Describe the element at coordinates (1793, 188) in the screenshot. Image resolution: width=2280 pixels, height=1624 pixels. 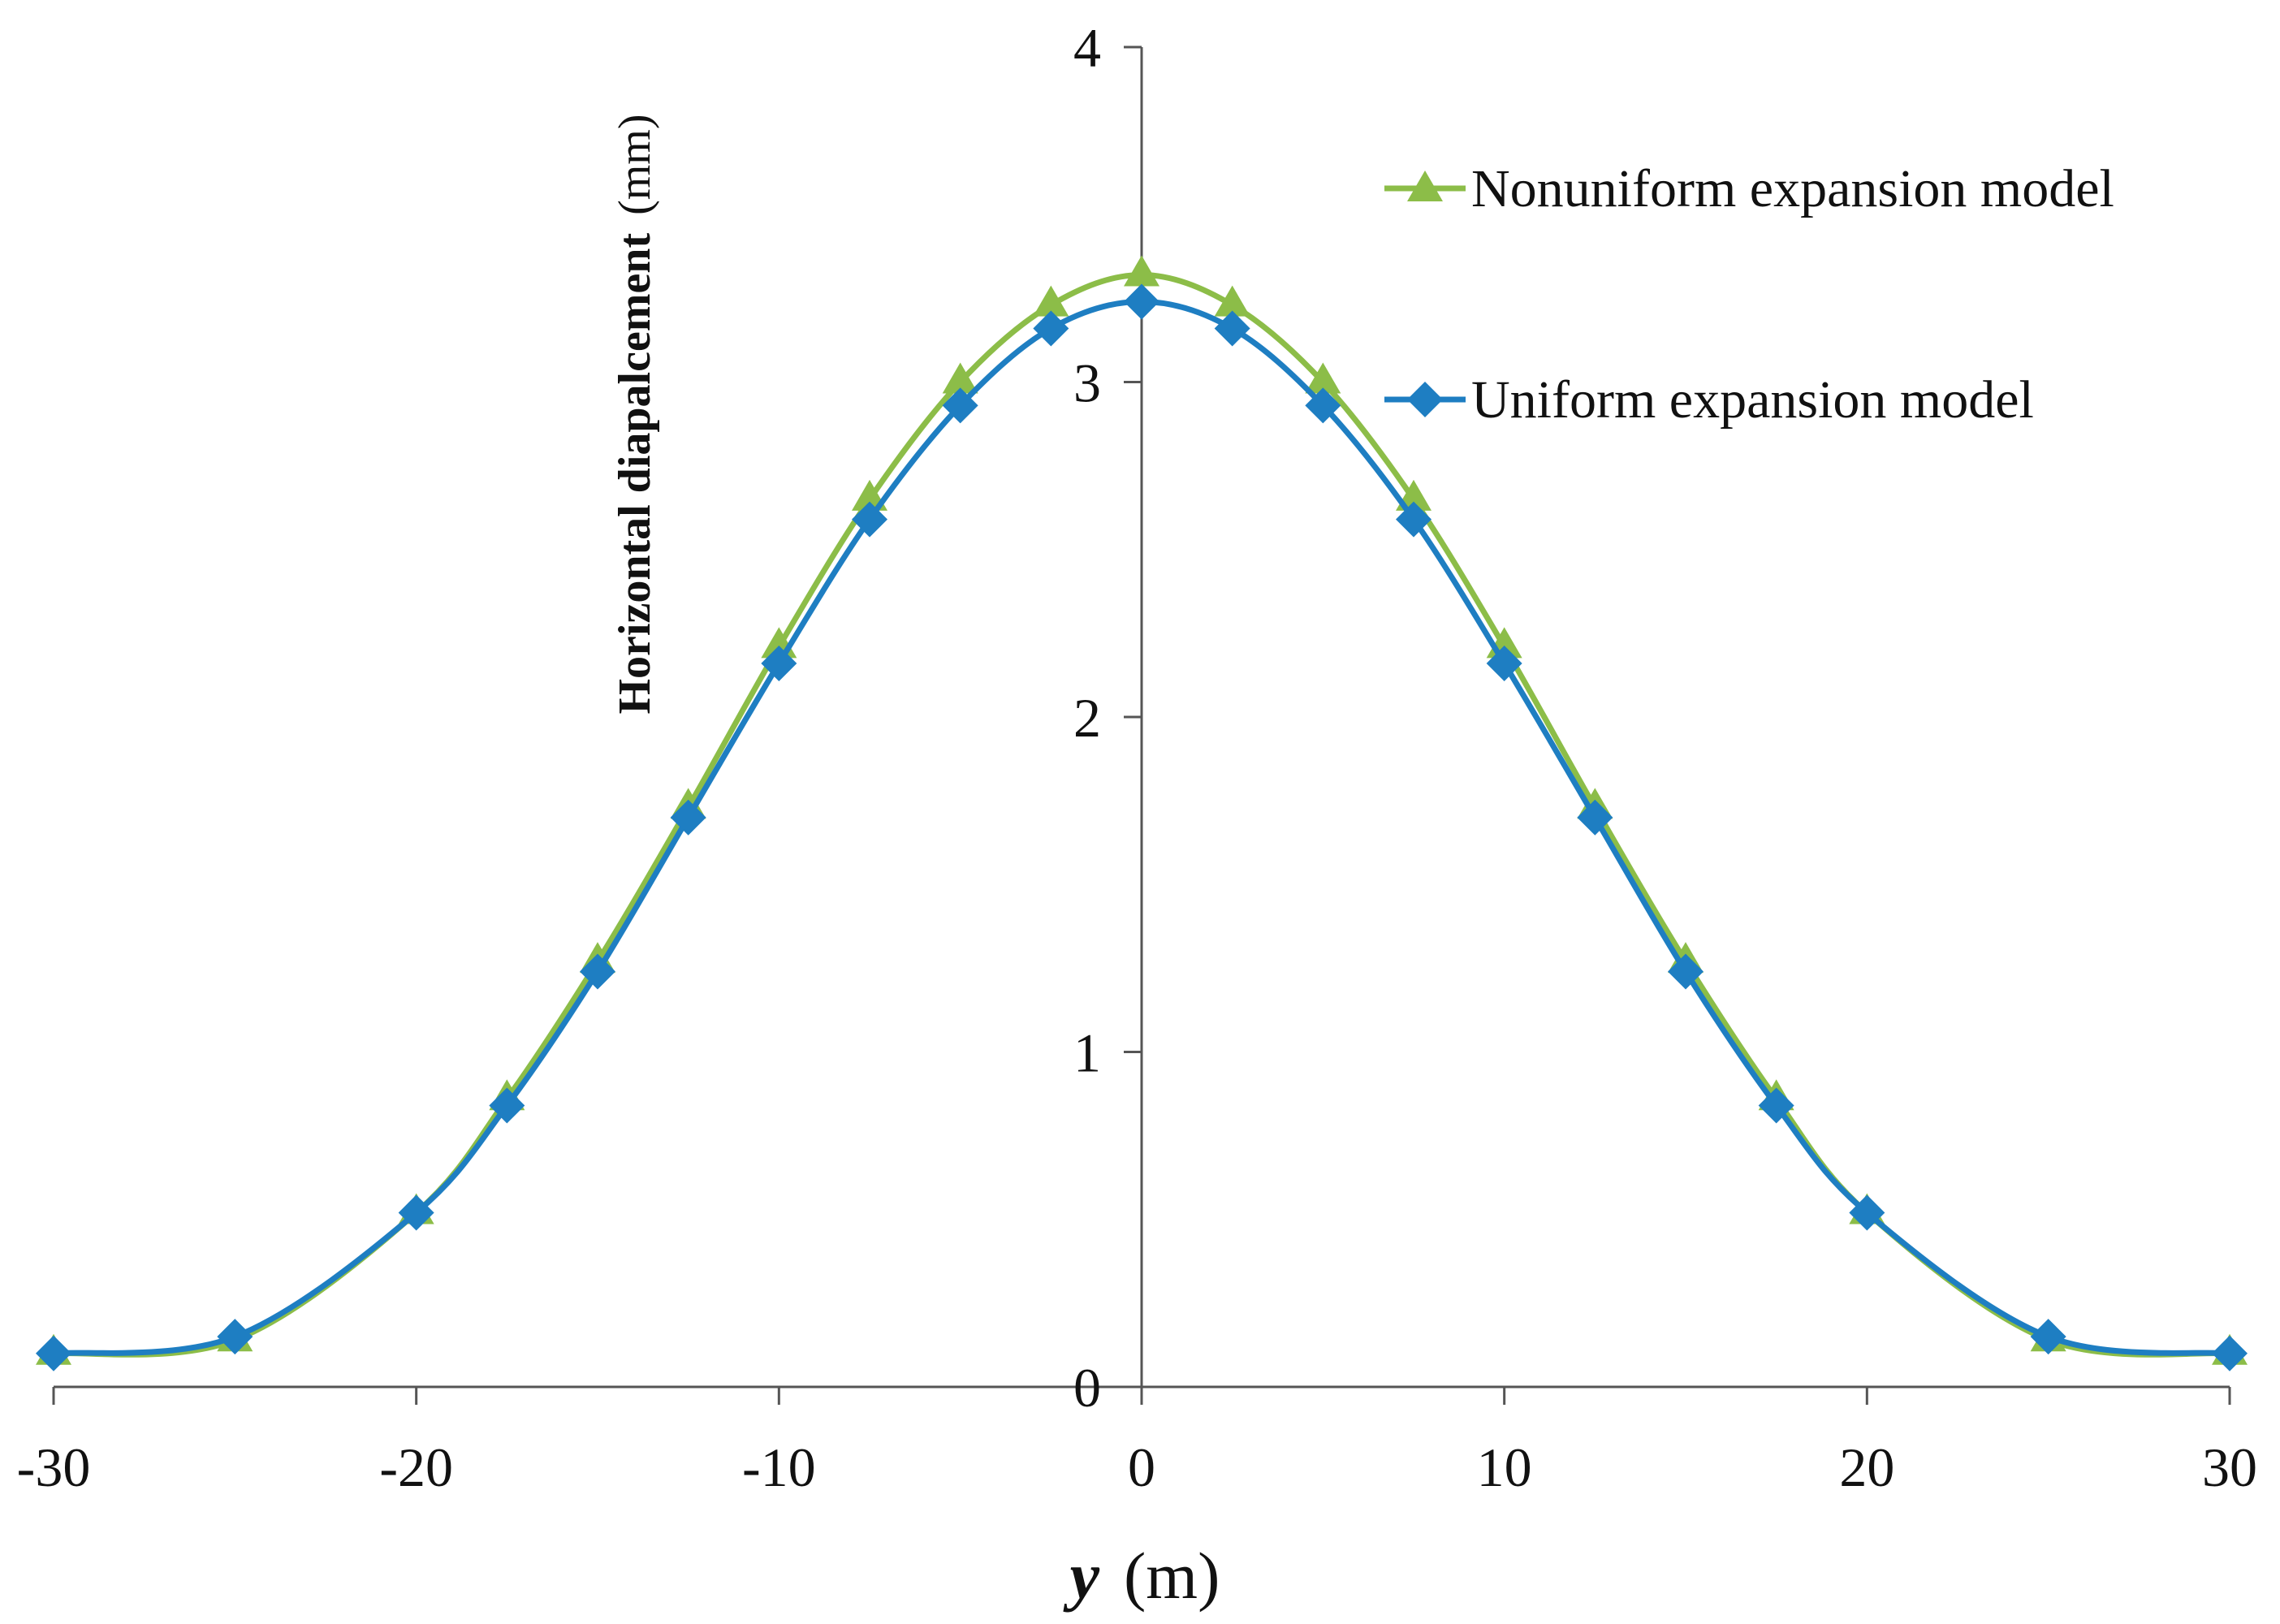
I see `legend-label-nonuniform: Nonuniform expansion model` at that location.